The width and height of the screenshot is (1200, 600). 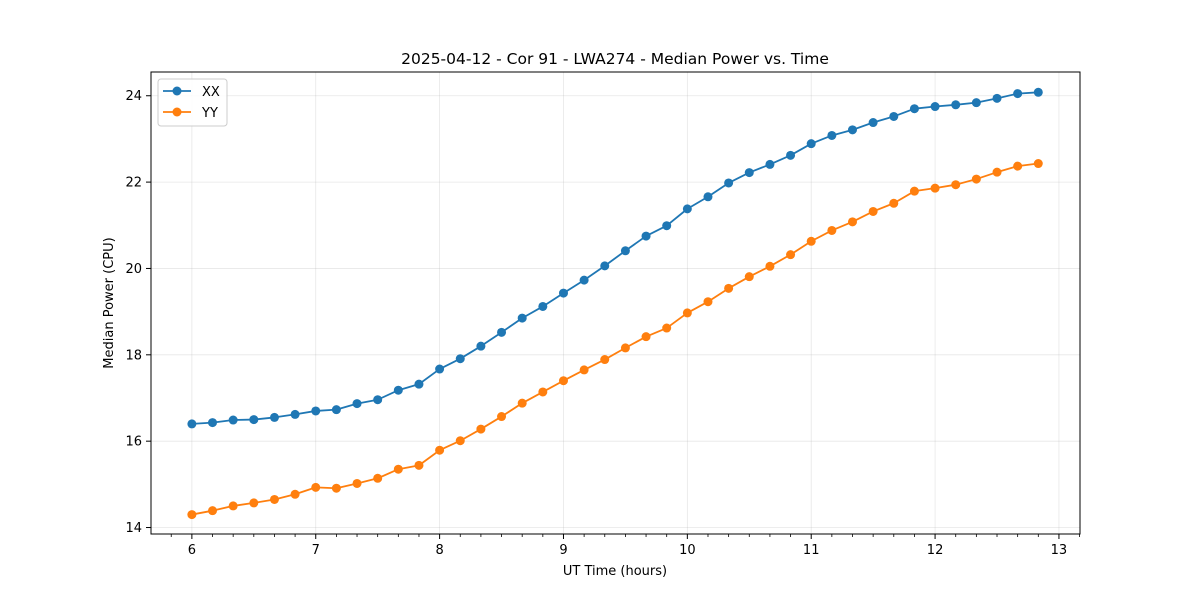 What do you see at coordinates (316, 550) in the screenshot?
I see `x-tick-label: 7` at bounding box center [316, 550].